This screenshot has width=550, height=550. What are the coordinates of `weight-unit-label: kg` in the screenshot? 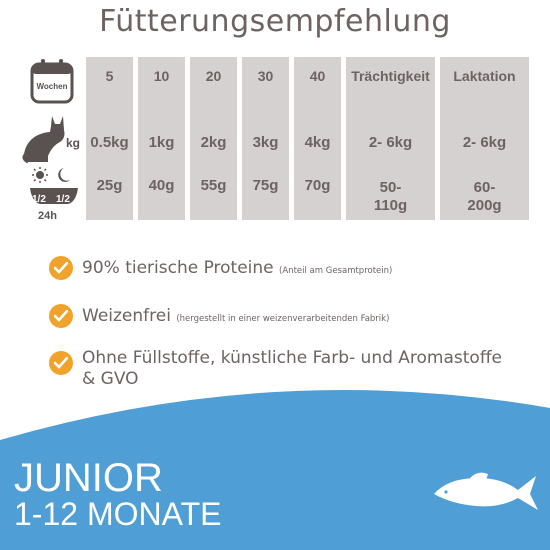 It's located at (73, 143).